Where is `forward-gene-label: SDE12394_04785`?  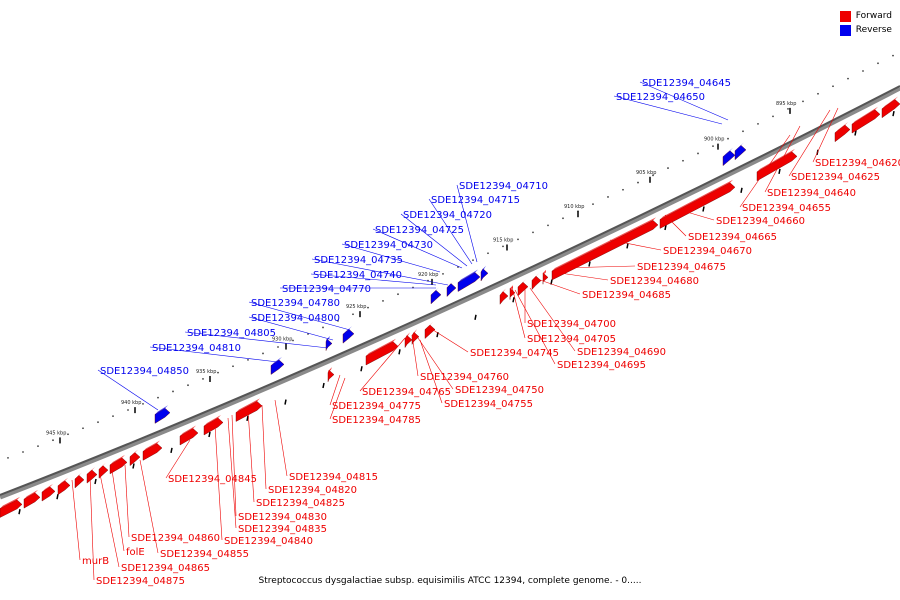 forward-gene-label: SDE12394_04785 is located at coordinates (376, 420).